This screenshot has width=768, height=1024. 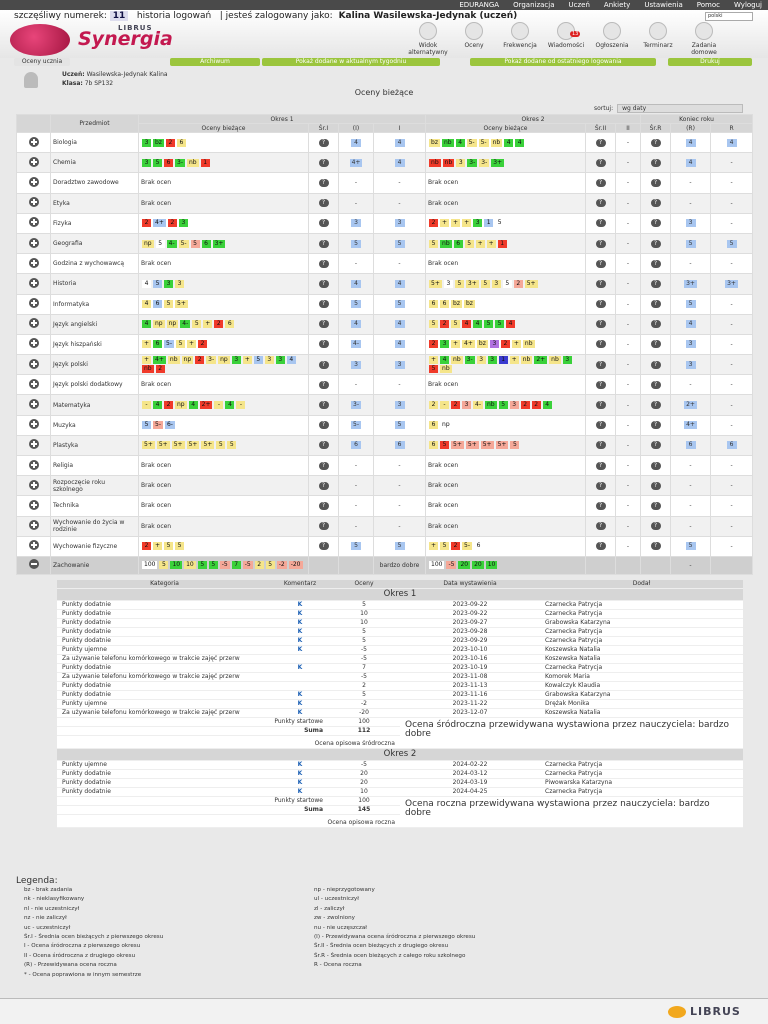 I want to click on grade: -, so click(x=241, y=405).